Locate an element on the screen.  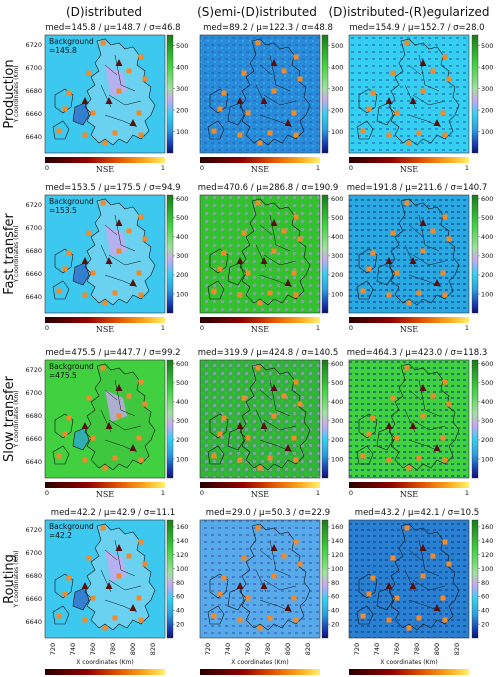
row-title: Slow transfer is located at coordinates (9, 418).